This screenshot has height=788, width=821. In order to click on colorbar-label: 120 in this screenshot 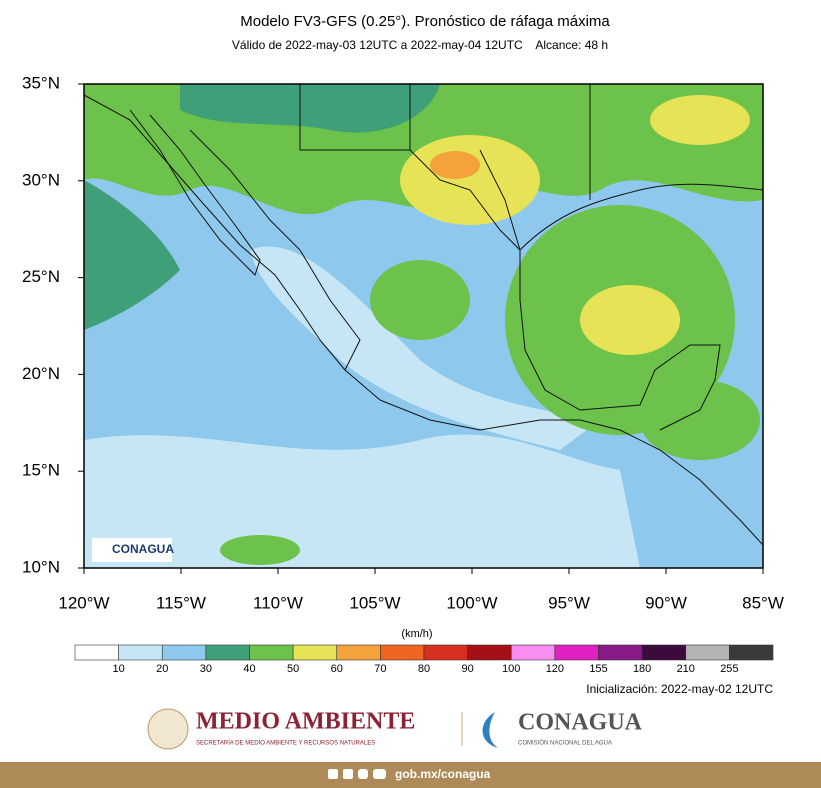, I will do `click(555, 669)`.